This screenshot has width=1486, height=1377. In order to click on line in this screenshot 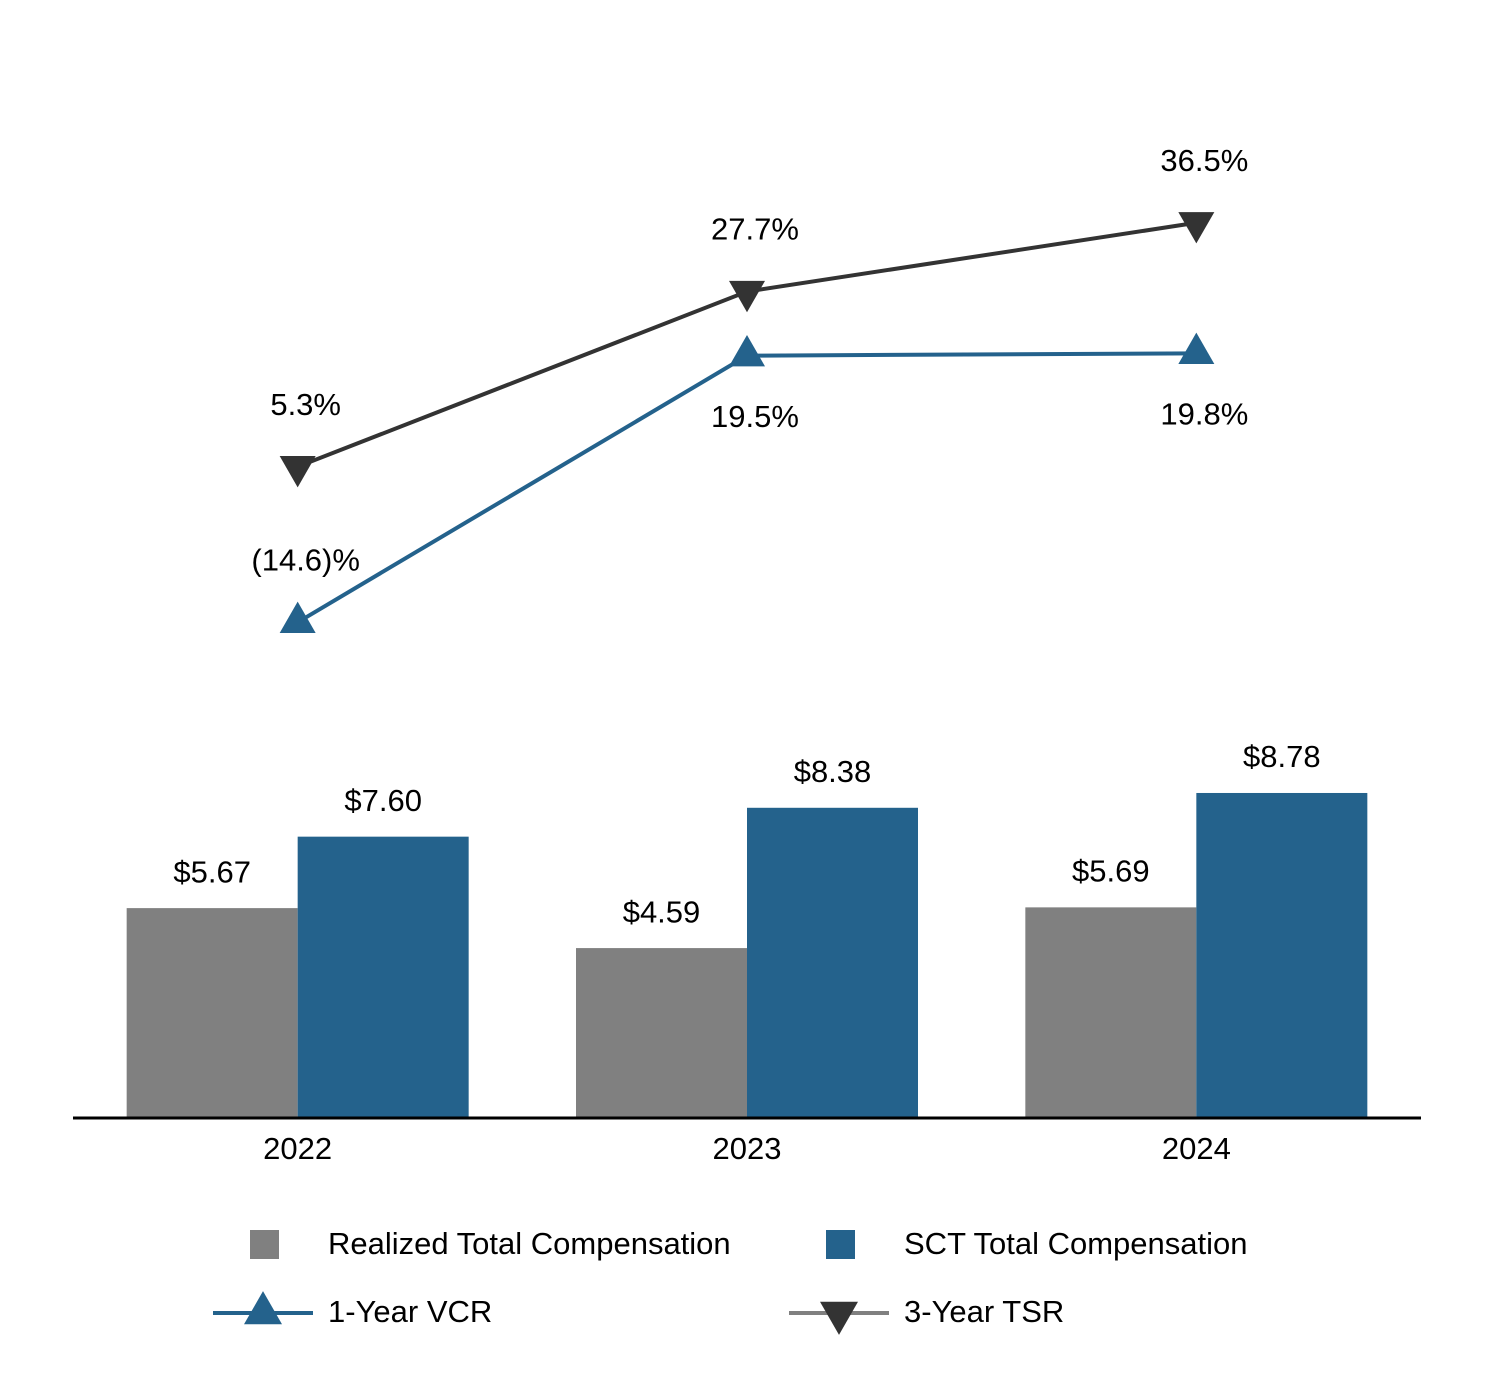, I will do `click(746, 488)`.